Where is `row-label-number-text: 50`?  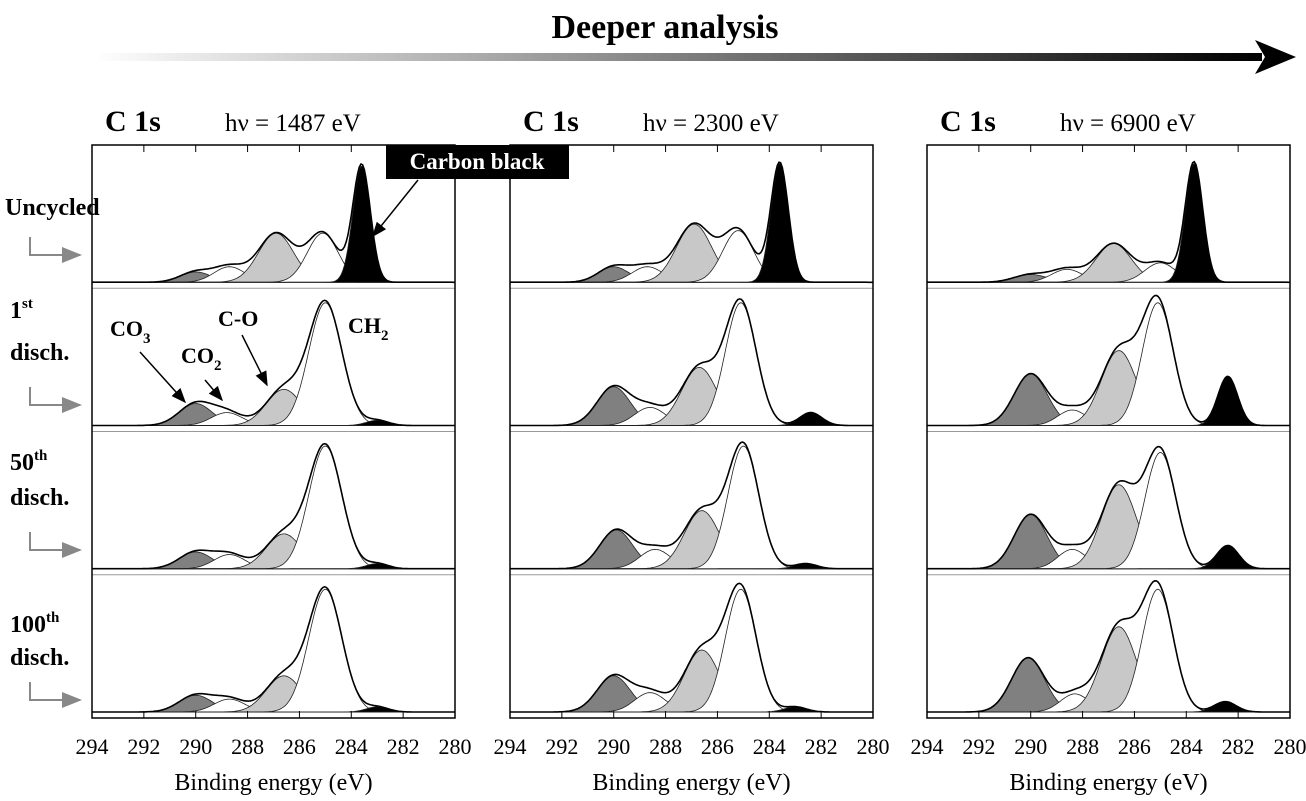
row-label-number-text: 50 is located at coordinates (22, 463).